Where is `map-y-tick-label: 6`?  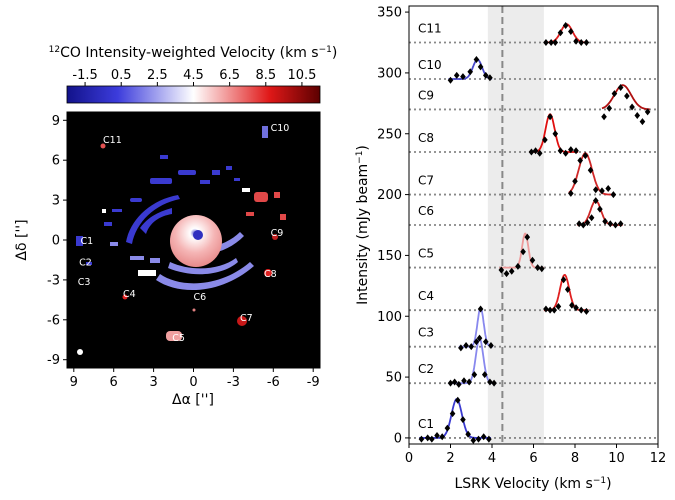 map-y-tick-label: 6 is located at coordinates (56, 161).